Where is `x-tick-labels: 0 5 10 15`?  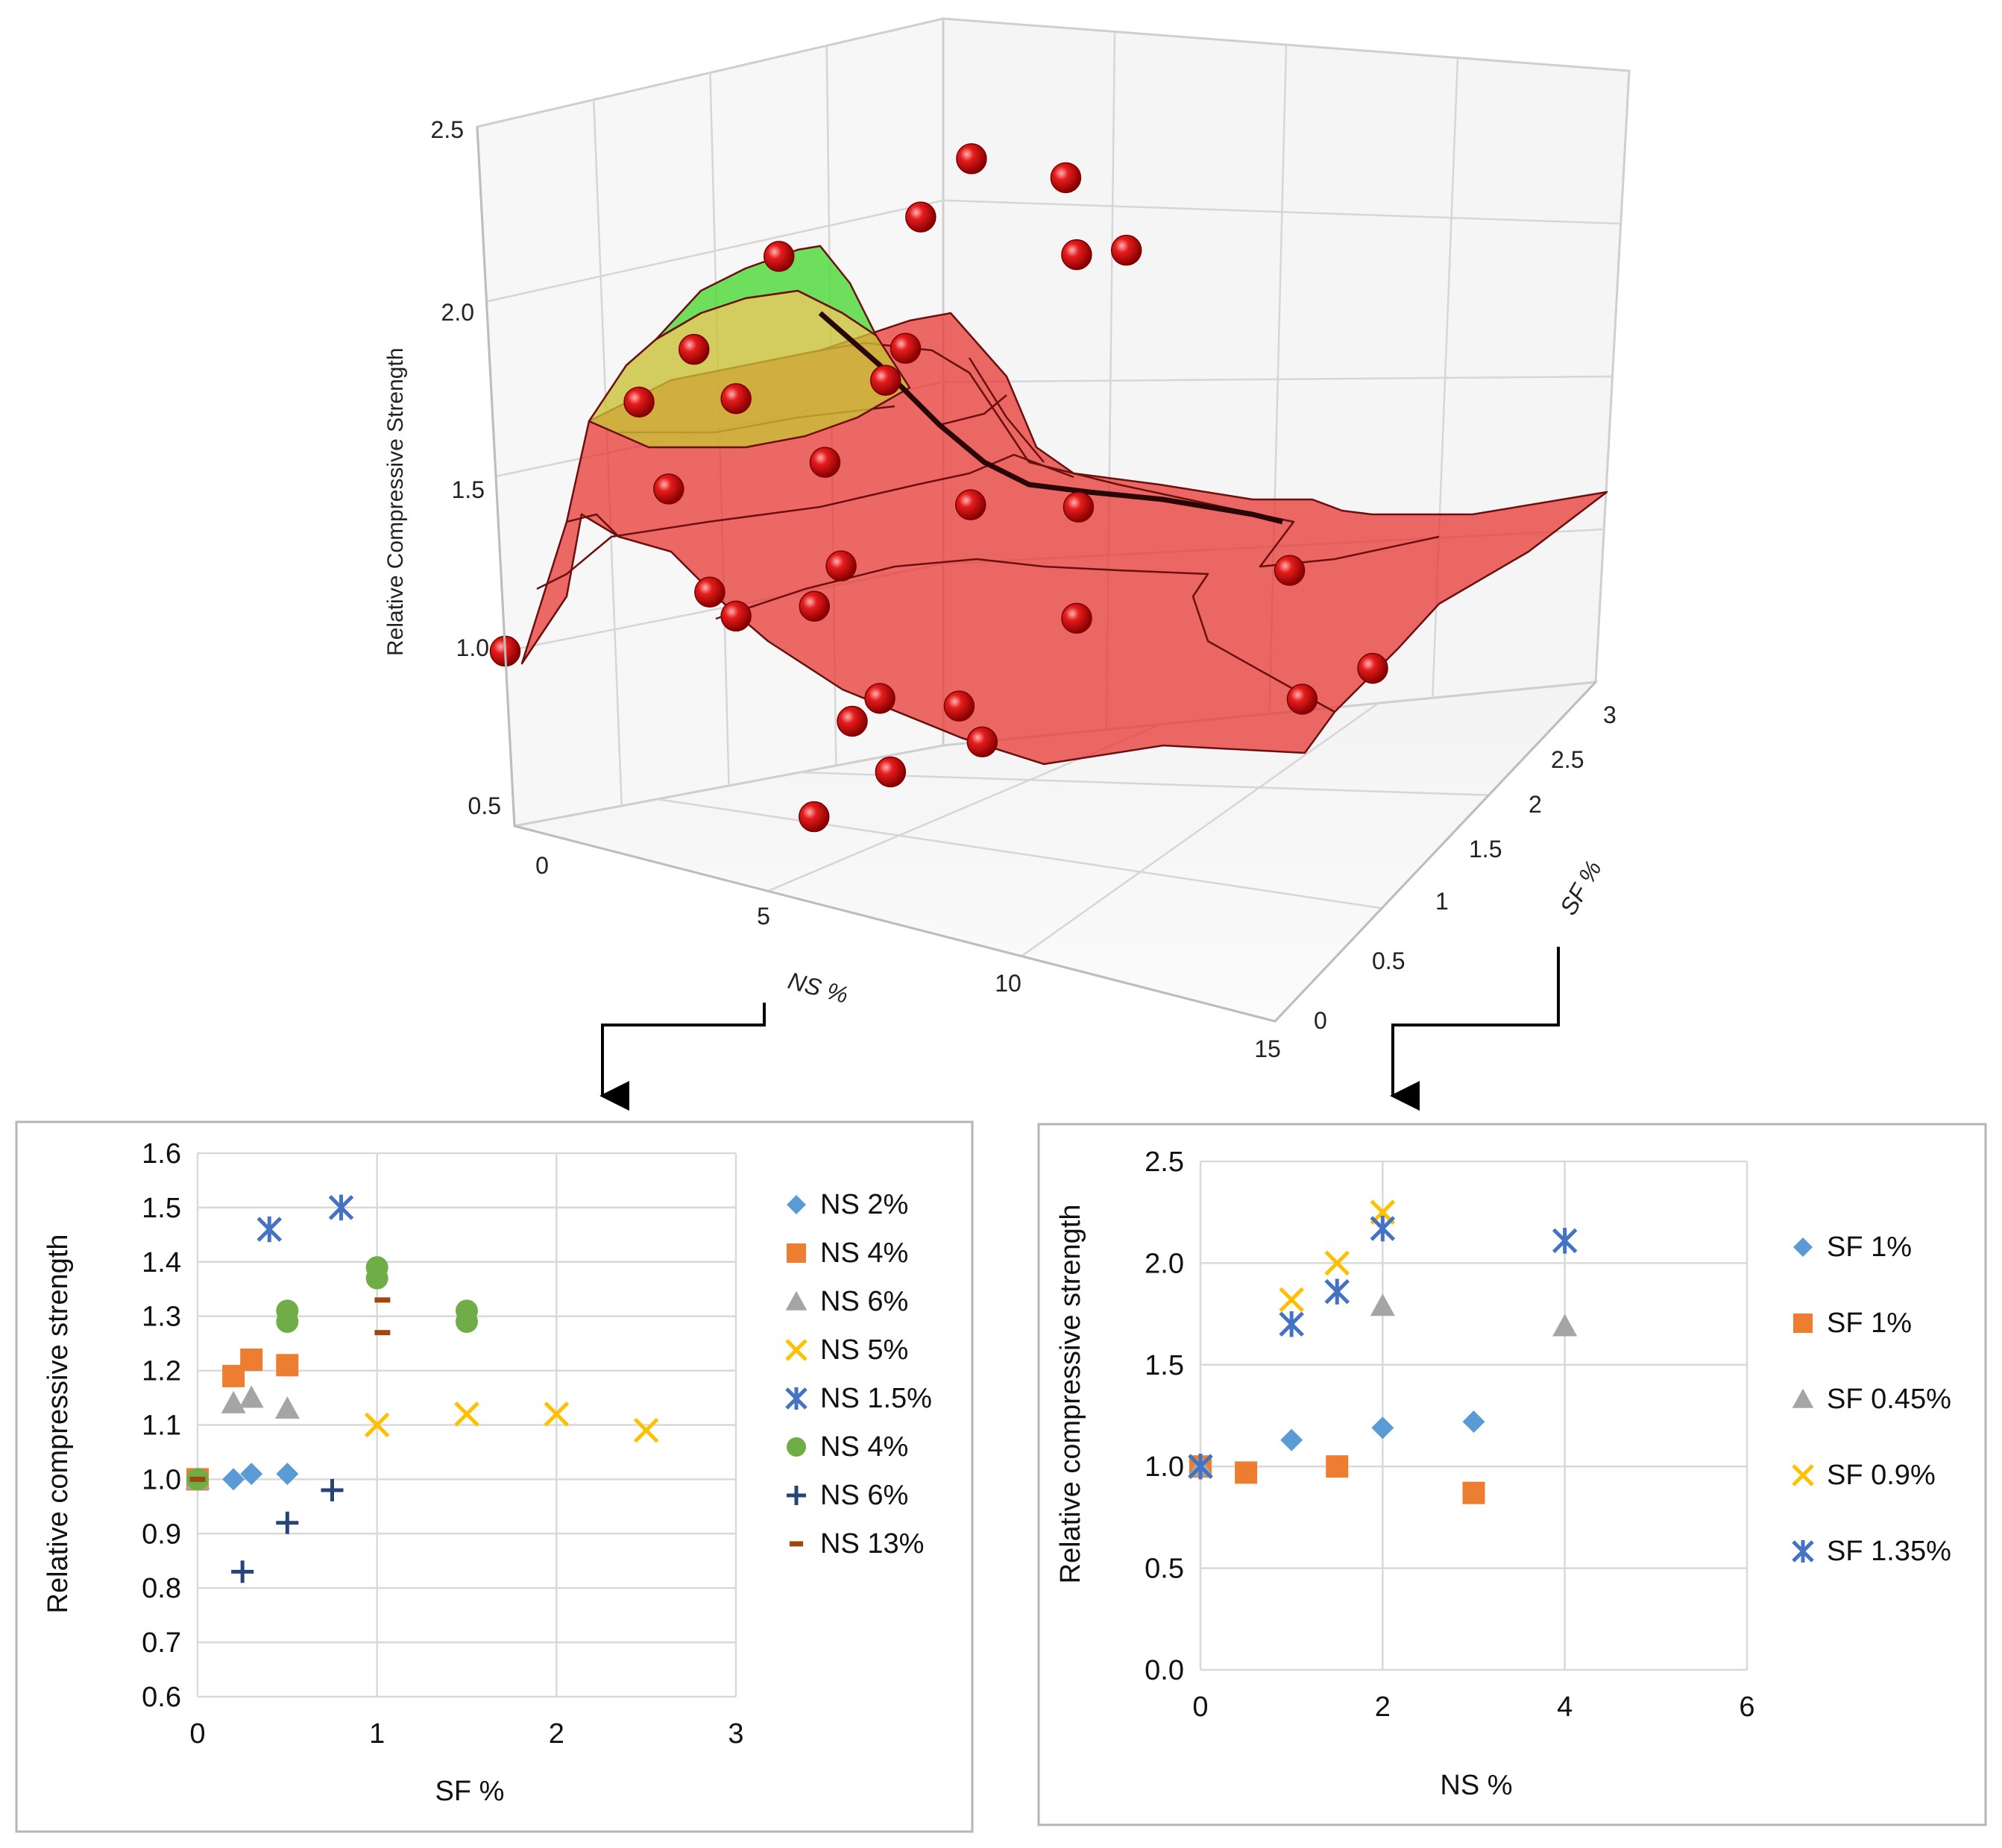 x-tick-labels: 0 5 10 15 is located at coordinates (908, 957).